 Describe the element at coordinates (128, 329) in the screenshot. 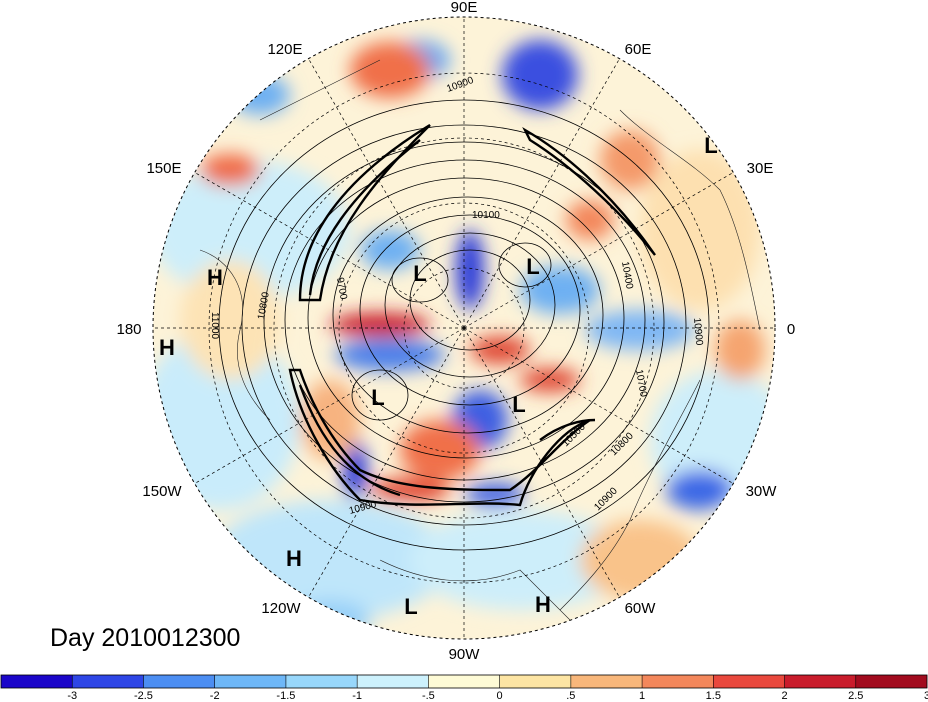

I see `lon-label-180: 180` at that location.